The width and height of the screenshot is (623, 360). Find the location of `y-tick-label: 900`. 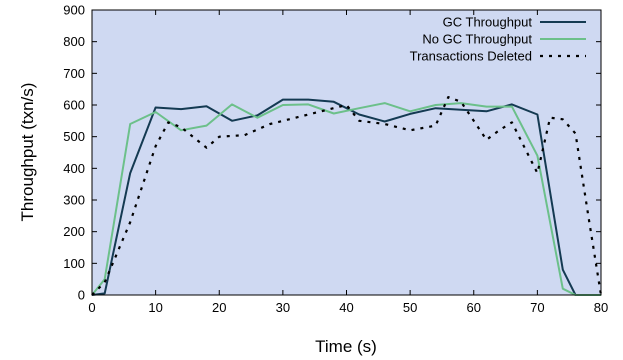

y-tick-label: 900 is located at coordinates (74, 10).